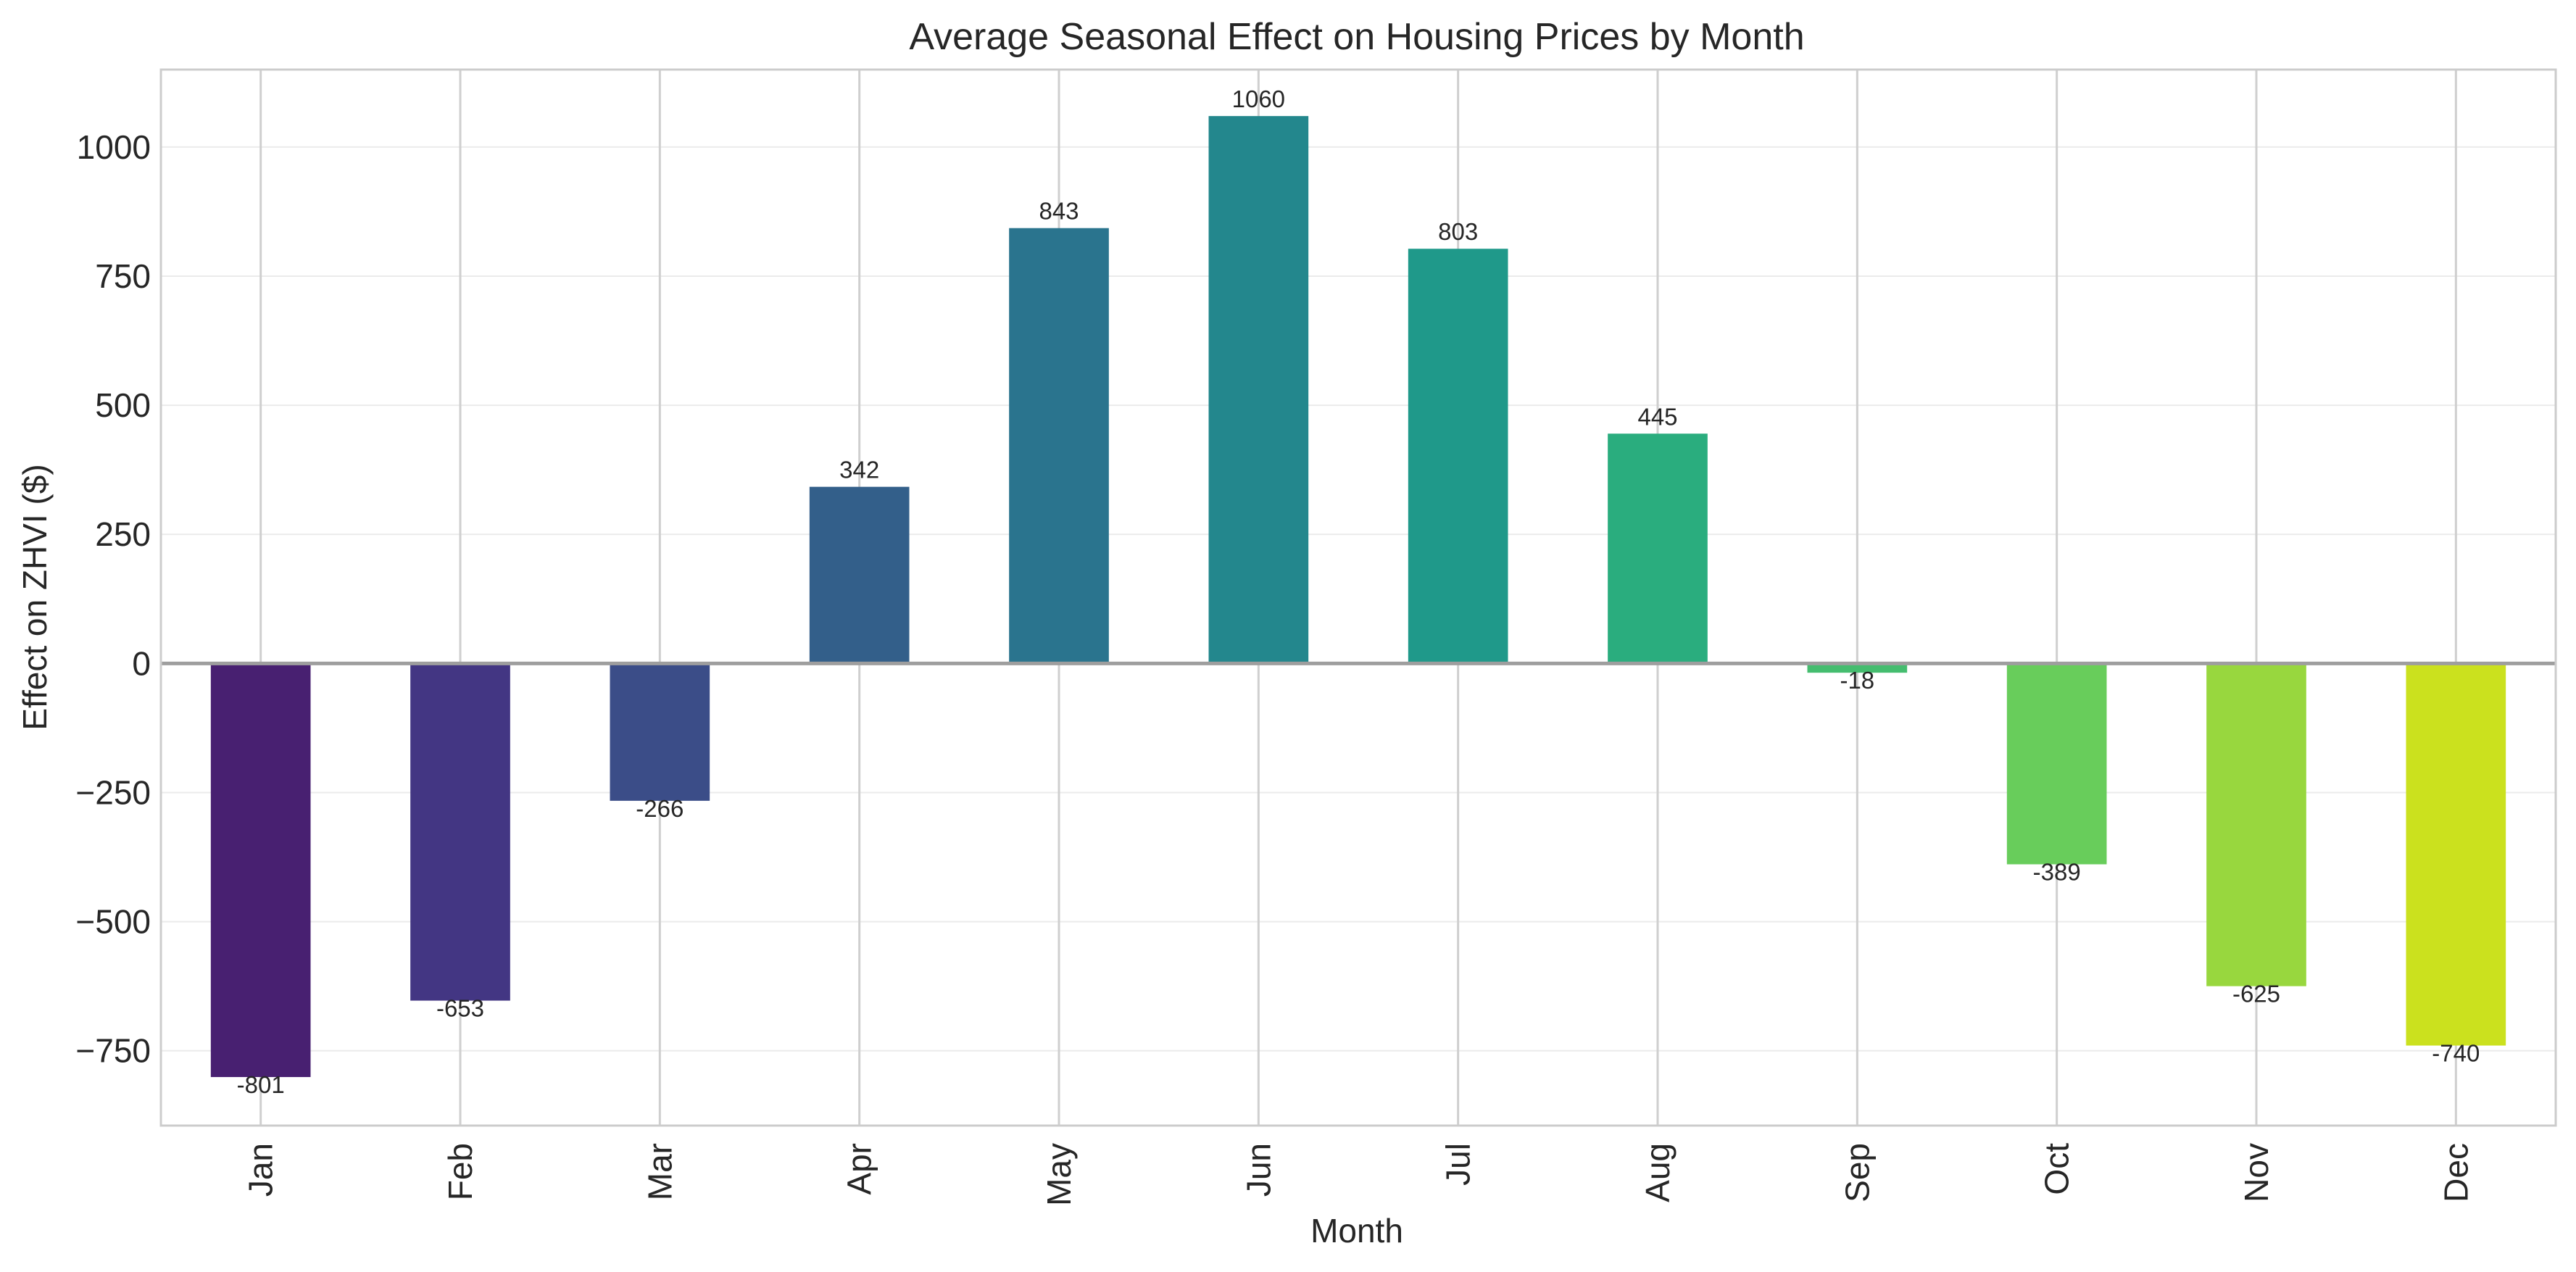 The image size is (2576, 1272). What do you see at coordinates (123, 405) in the screenshot?
I see `y-tick-label: 500` at bounding box center [123, 405].